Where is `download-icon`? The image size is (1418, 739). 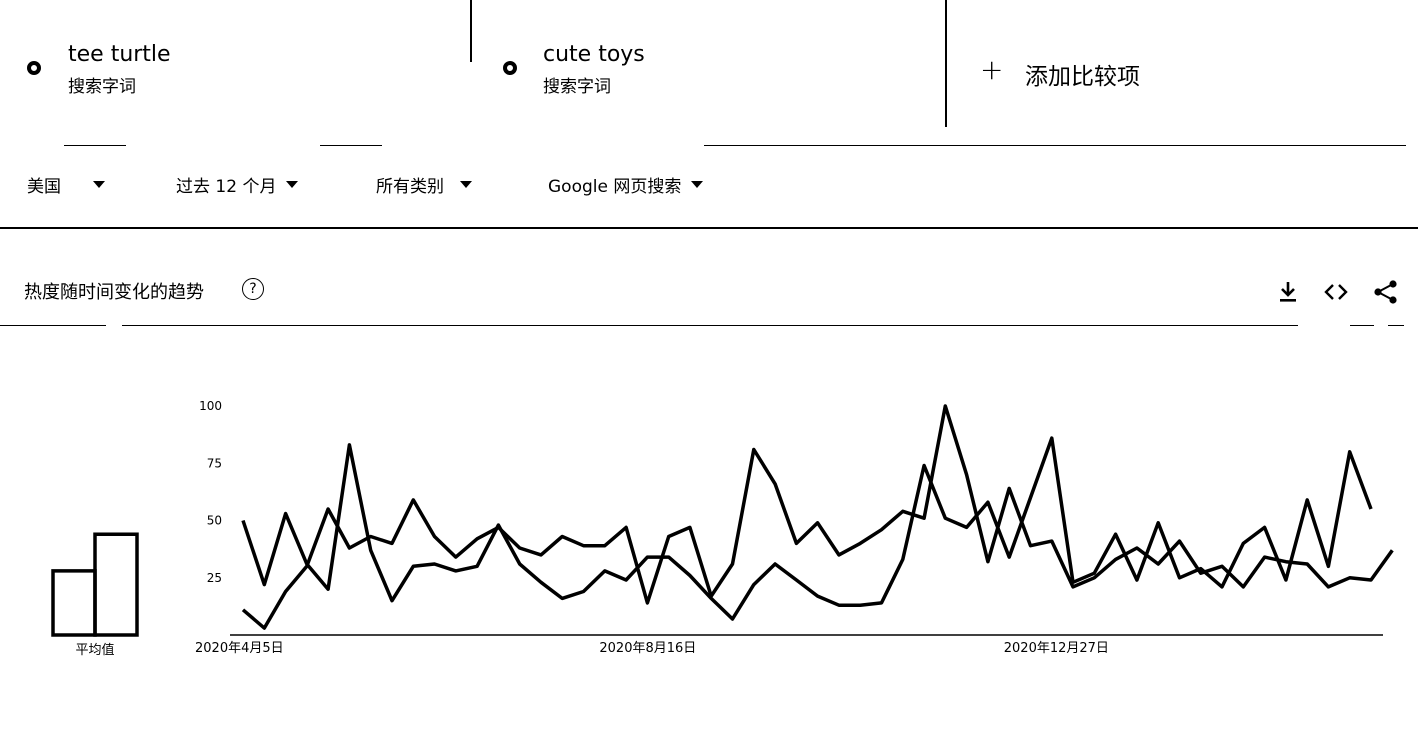 download-icon is located at coordinates (1288, 292).